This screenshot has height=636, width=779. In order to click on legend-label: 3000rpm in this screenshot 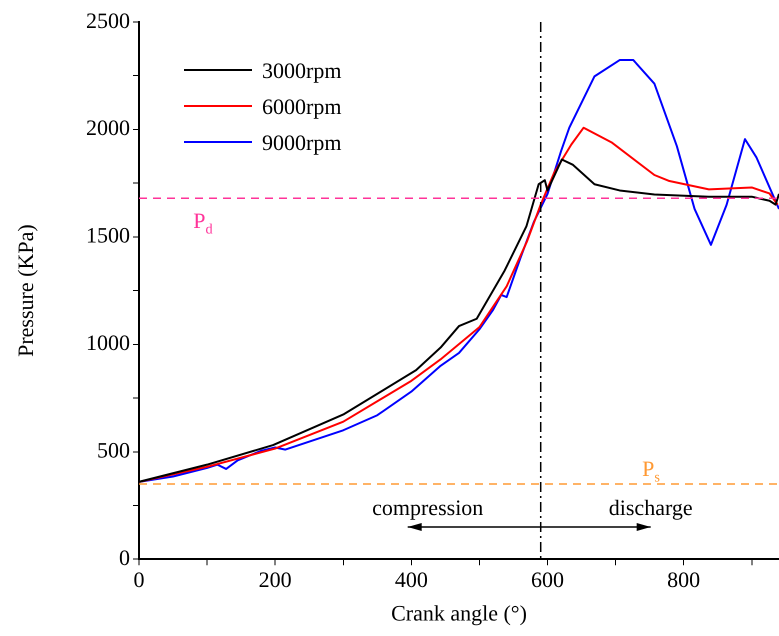, I will do `click(302, 70)`.